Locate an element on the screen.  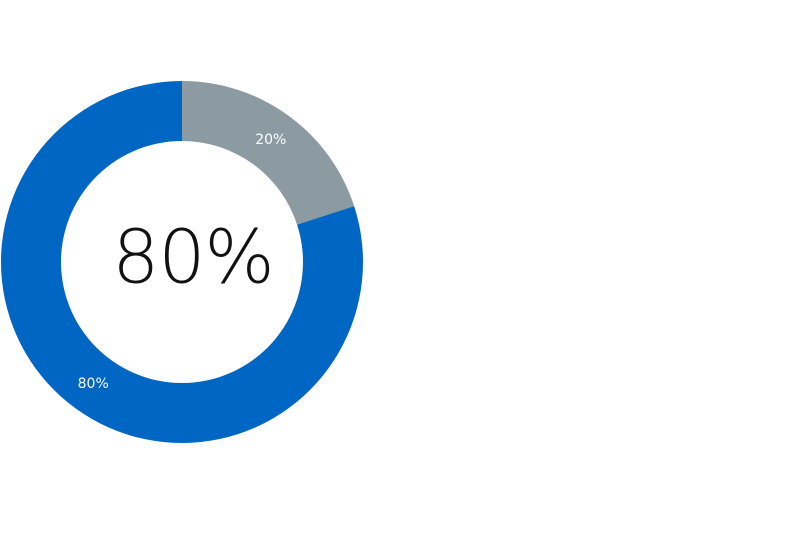
donut-slice-labels: 20% 80% is located at coordinates (182, 262).